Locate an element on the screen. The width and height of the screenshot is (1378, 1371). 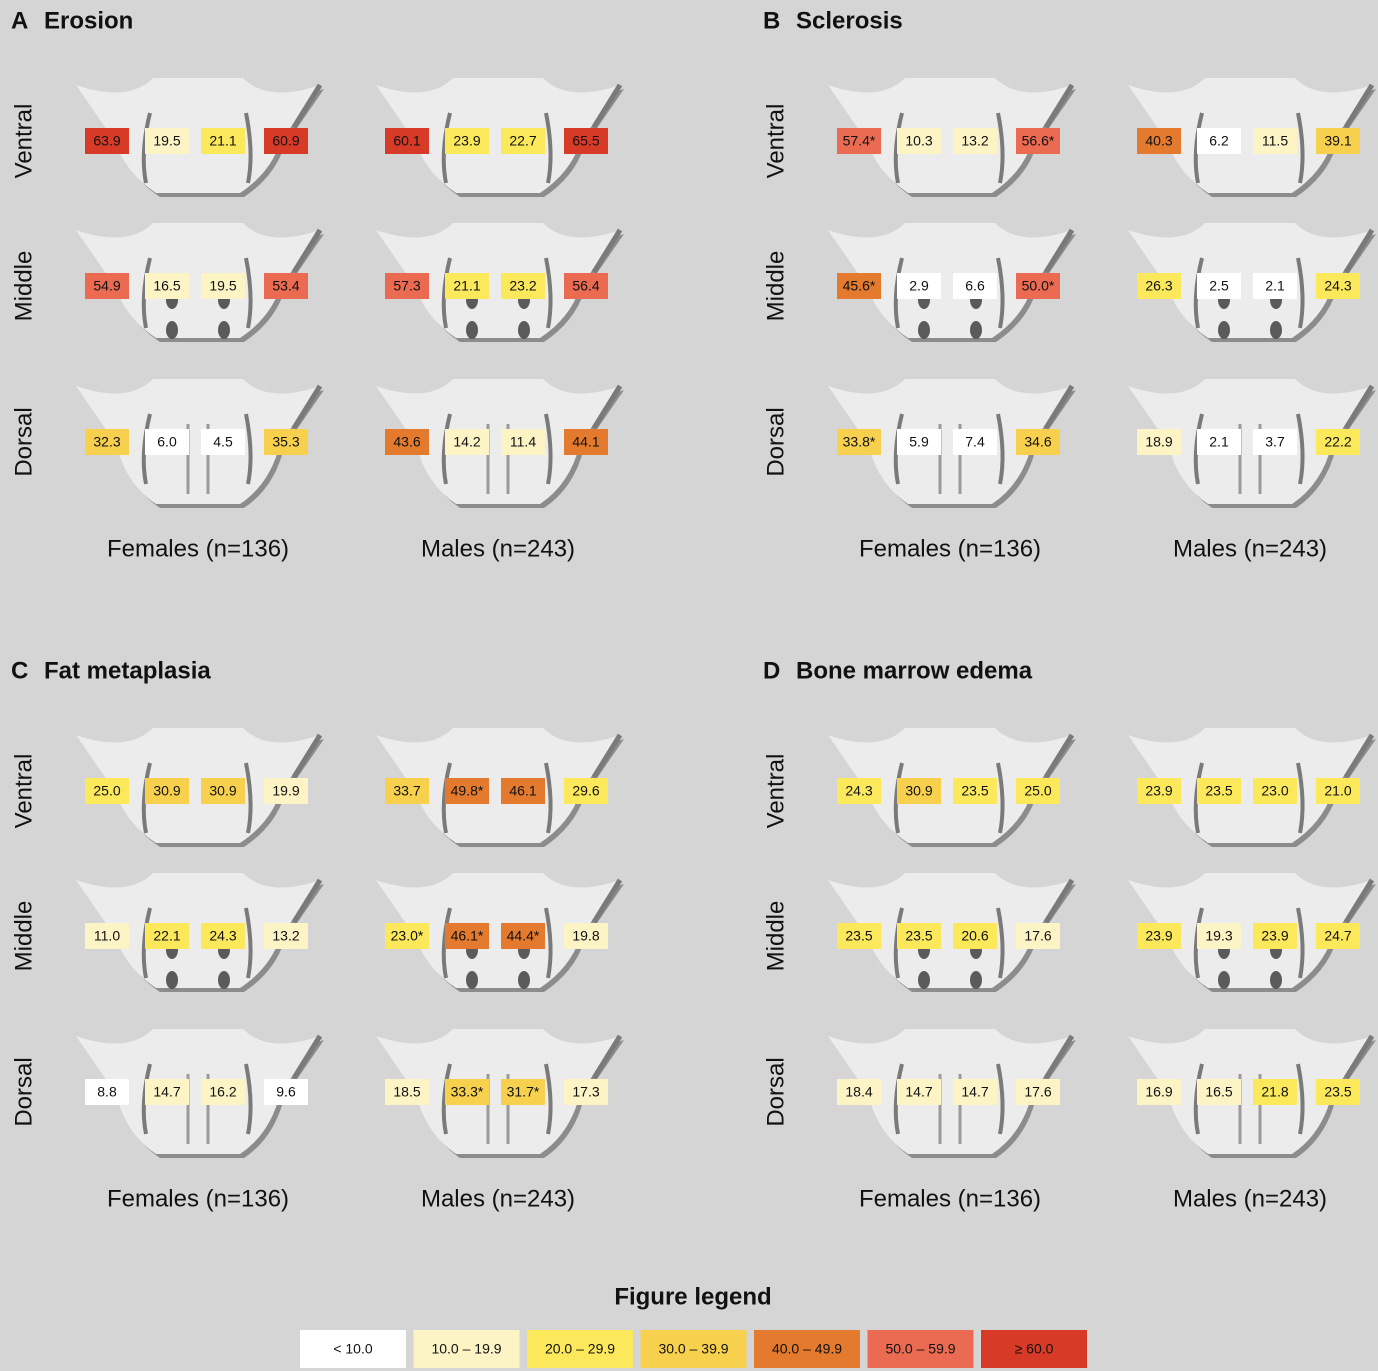
value-label: 33.7 is located at coordinates (406, 791).